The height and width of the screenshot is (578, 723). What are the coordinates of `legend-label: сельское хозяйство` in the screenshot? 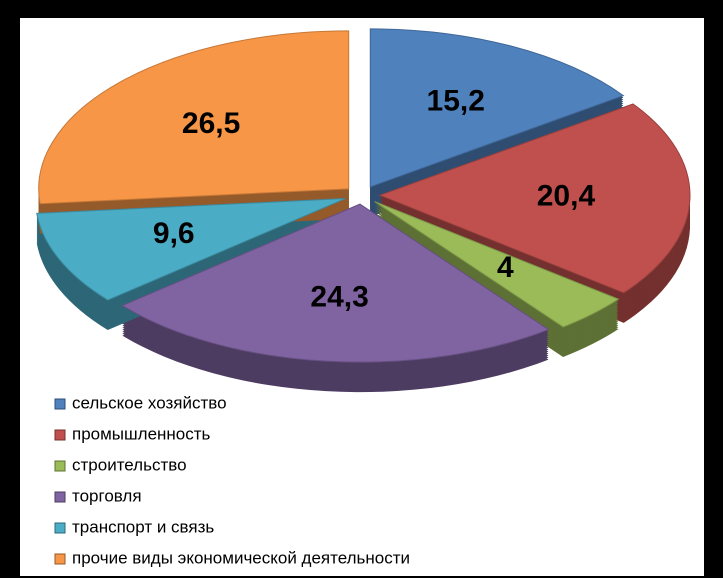 It's located at (149, 402).